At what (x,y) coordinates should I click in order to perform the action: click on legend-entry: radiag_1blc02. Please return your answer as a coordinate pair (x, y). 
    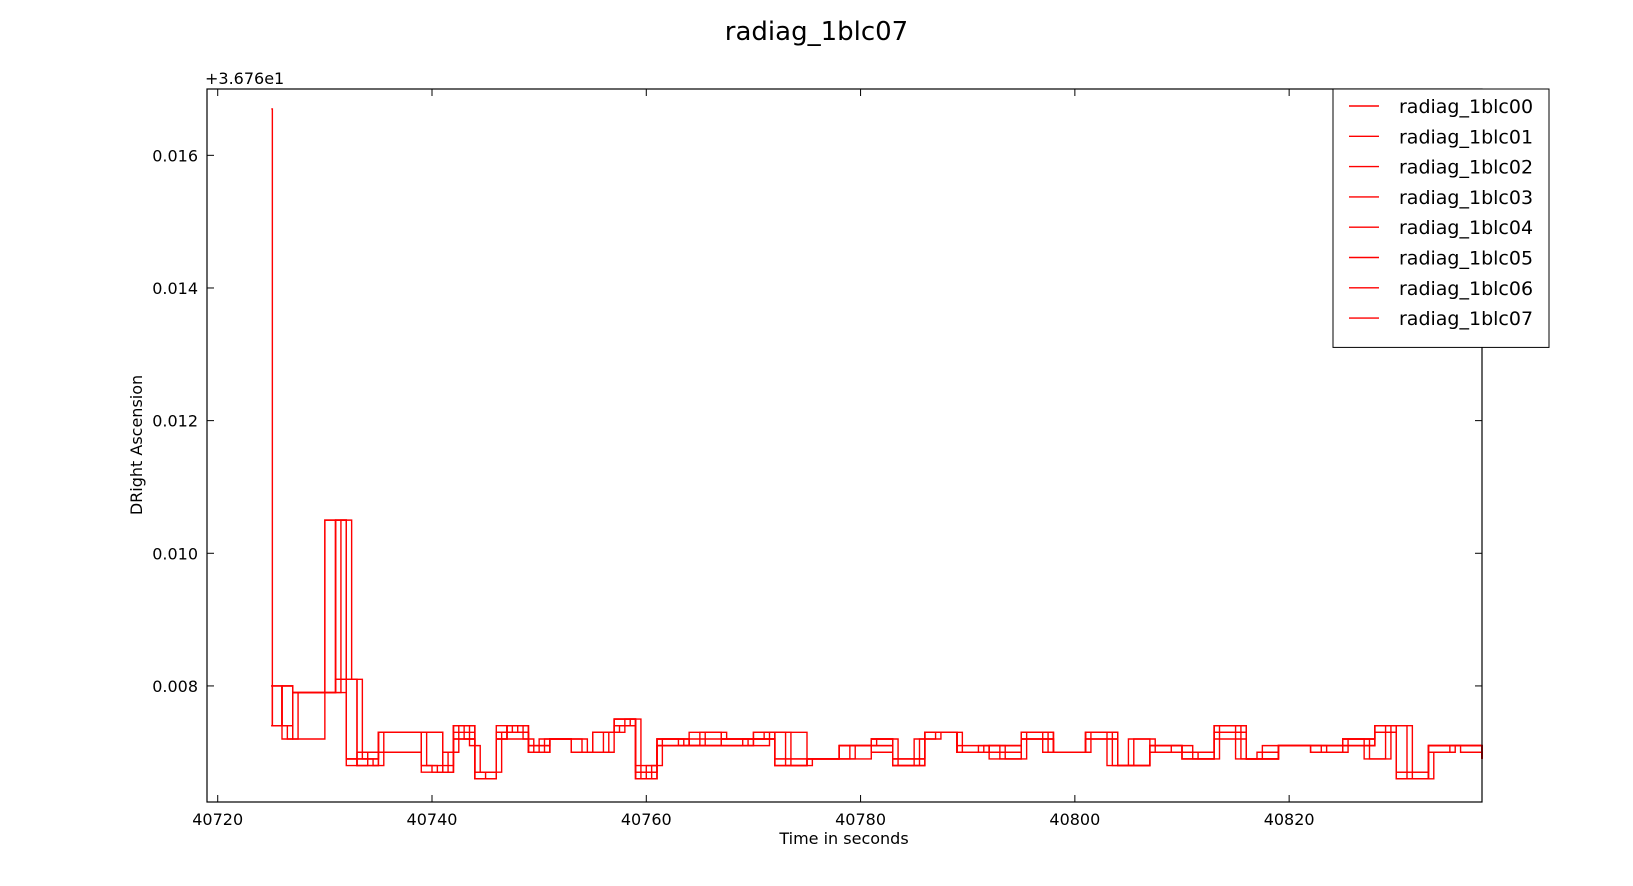
    Looking at the image, I should click on (1466, 168).